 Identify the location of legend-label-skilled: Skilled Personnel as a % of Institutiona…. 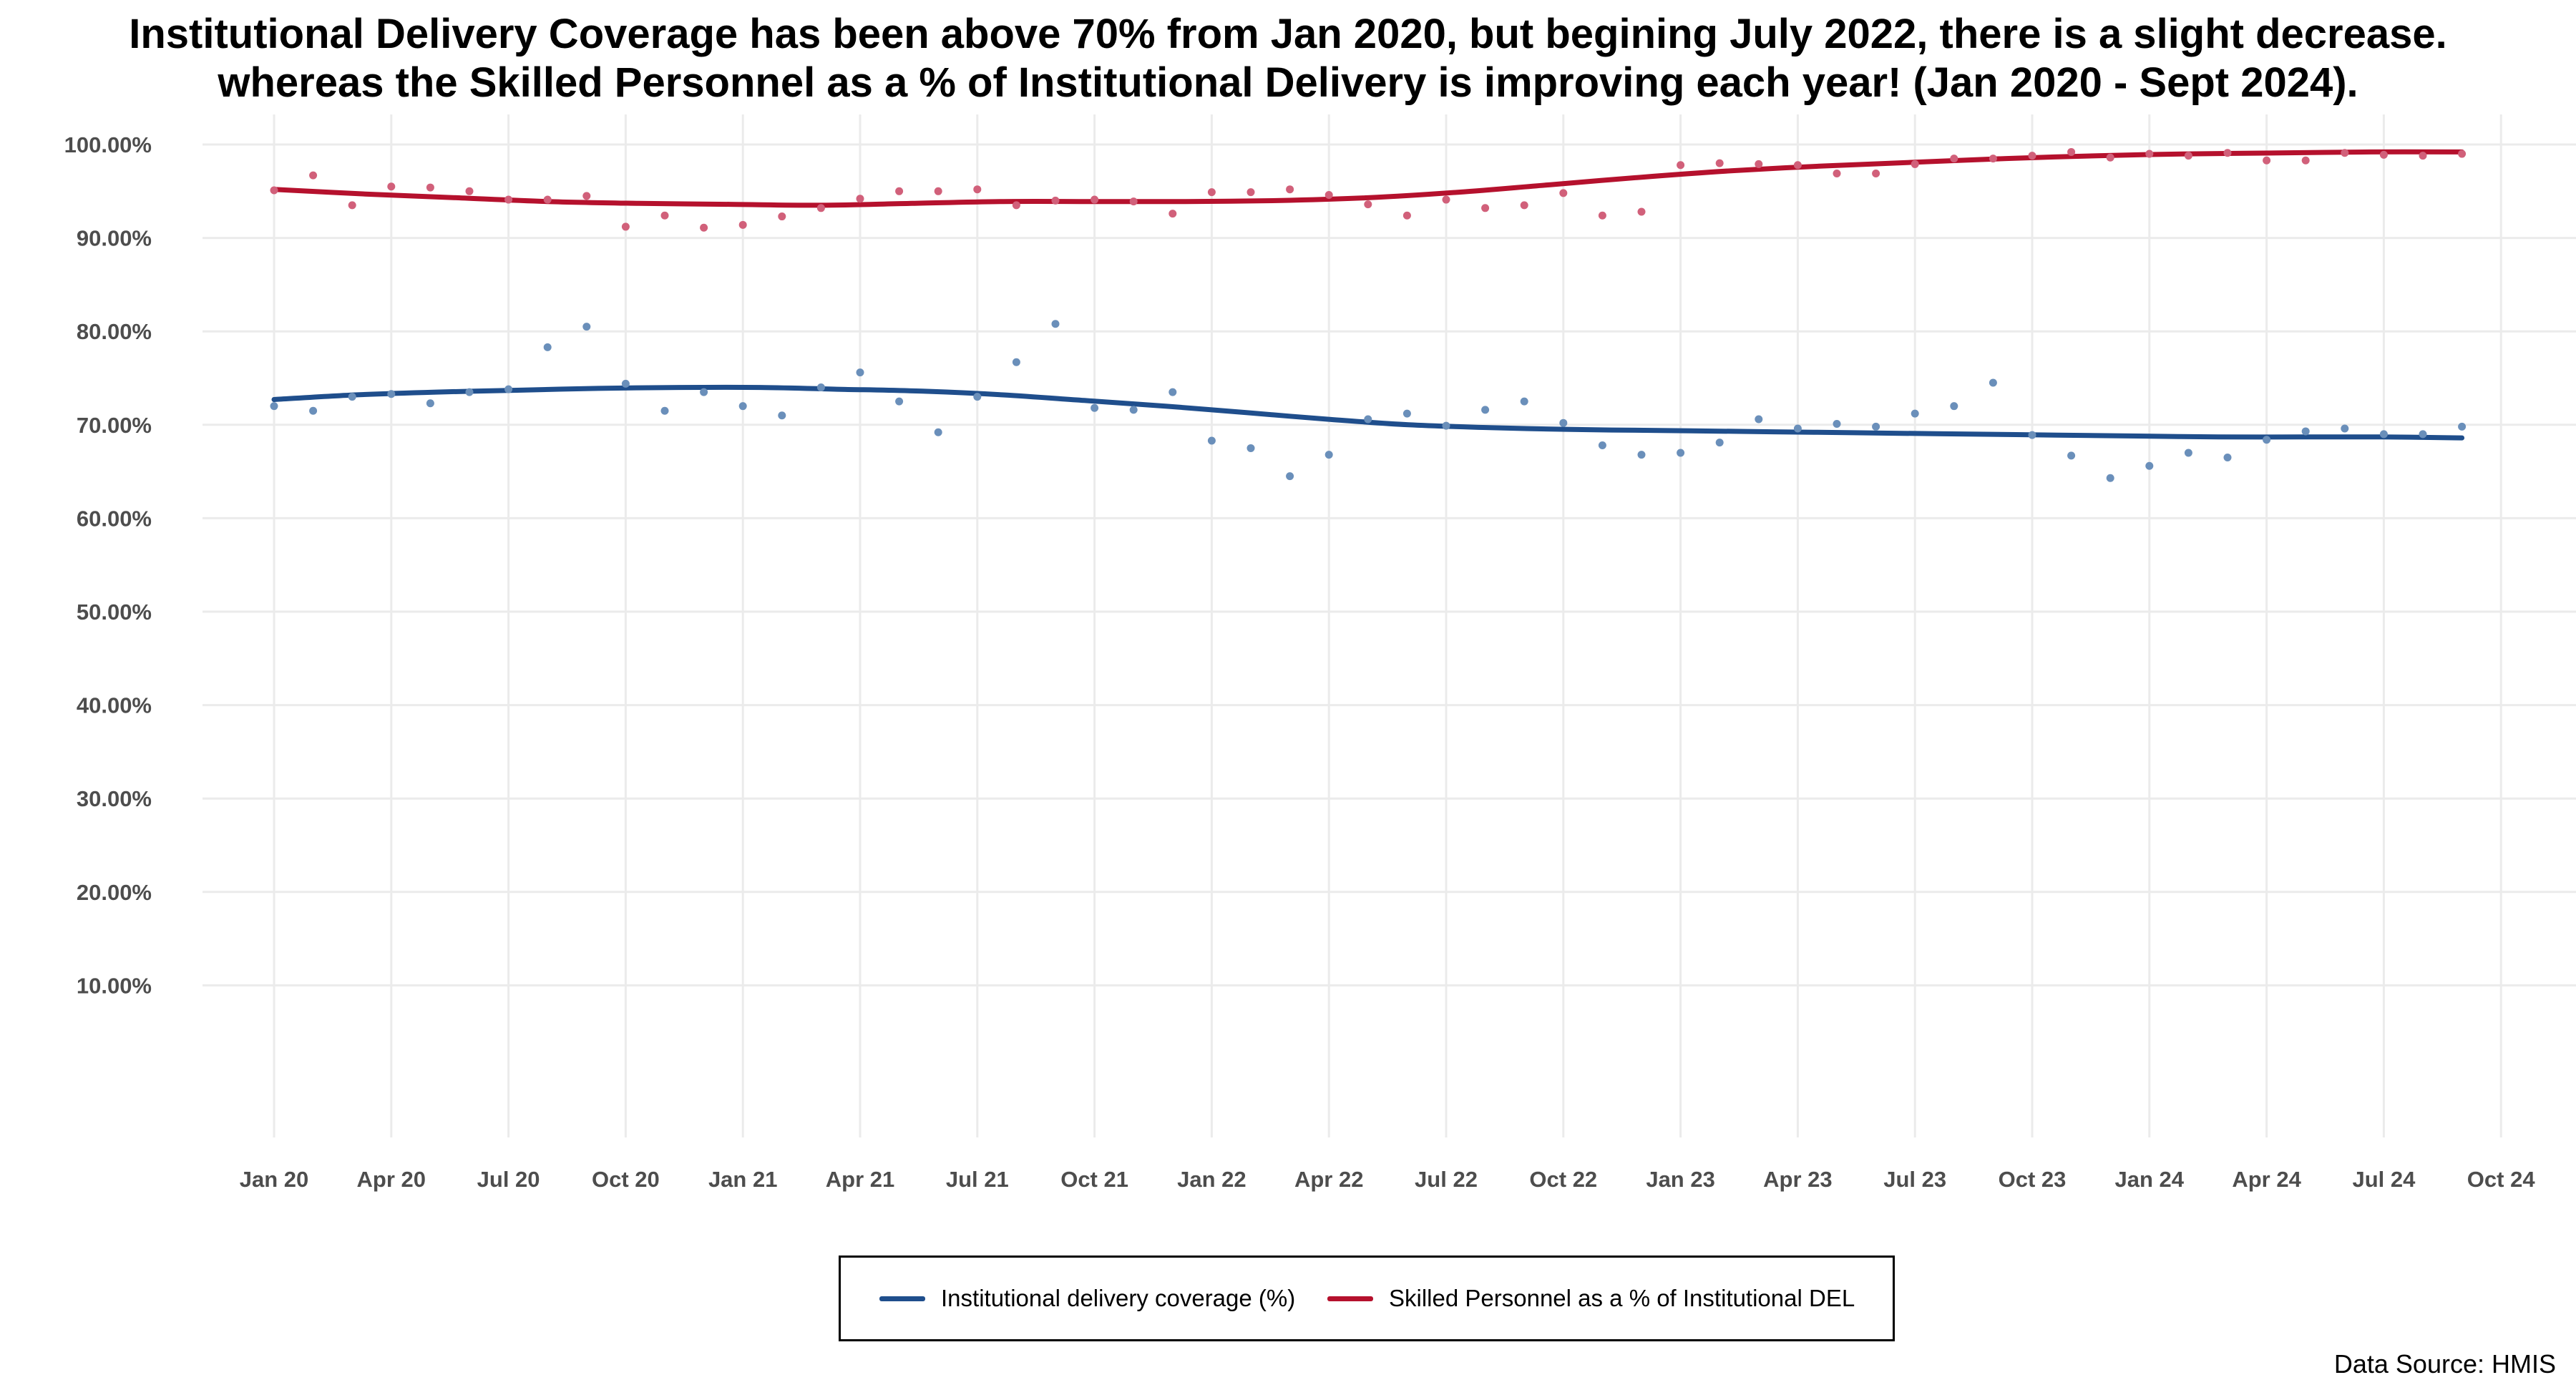
(1622, 1298).